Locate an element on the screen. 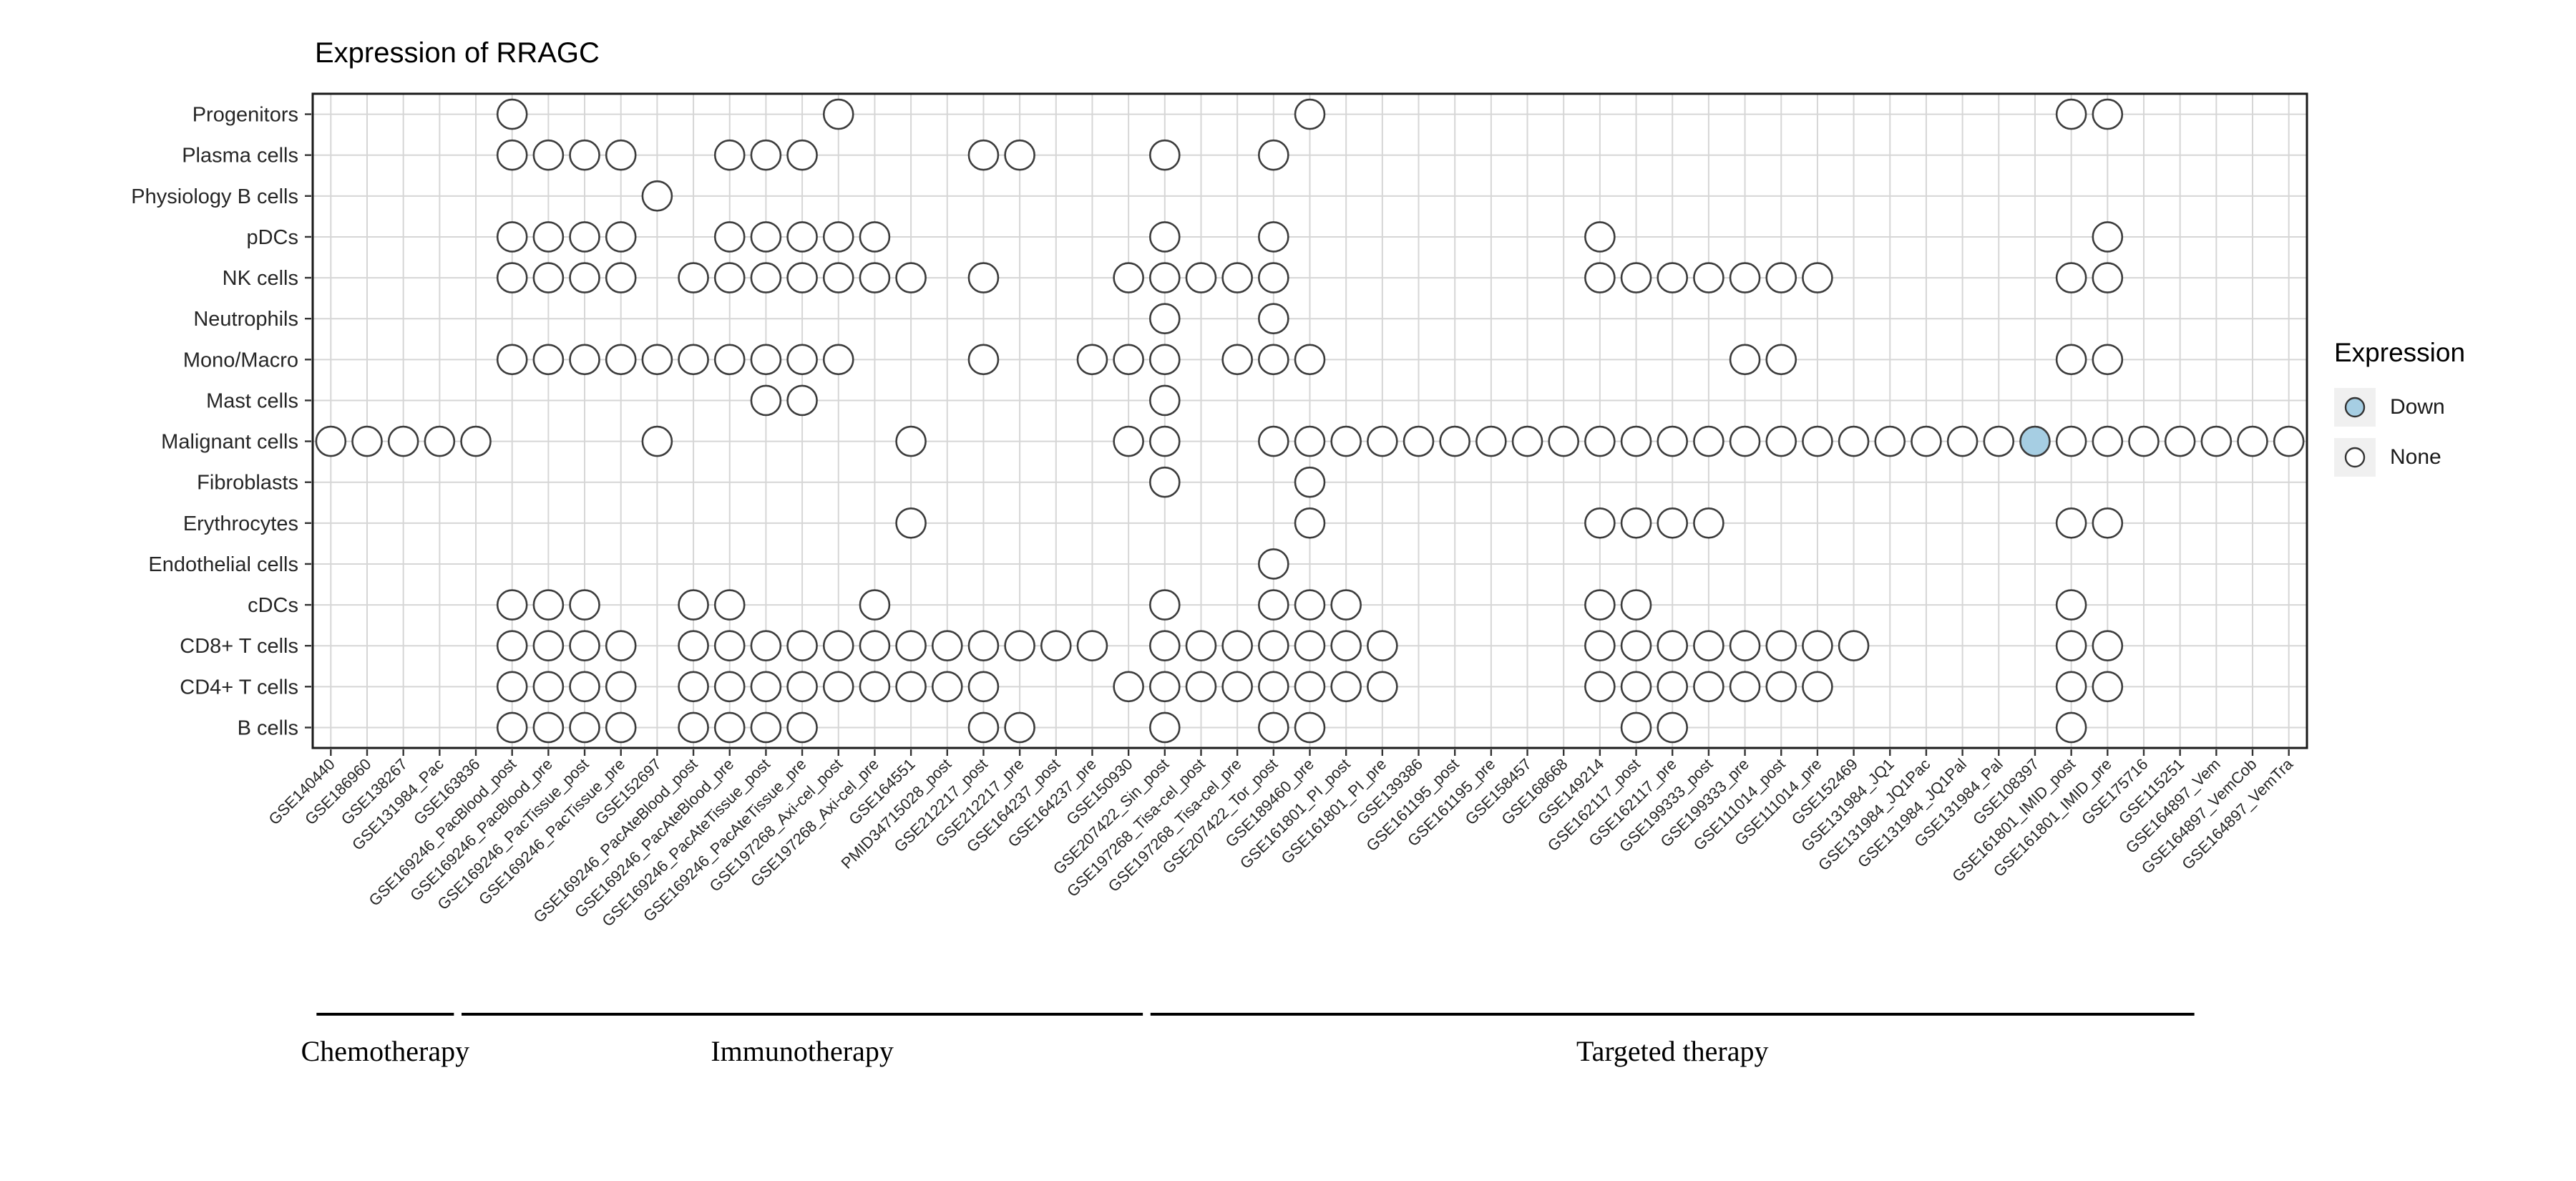 Image resolution: width=2576 pixels, height=1181 pixels. y-axis-label: Physiology B cells is located at coordinates (214, 196).